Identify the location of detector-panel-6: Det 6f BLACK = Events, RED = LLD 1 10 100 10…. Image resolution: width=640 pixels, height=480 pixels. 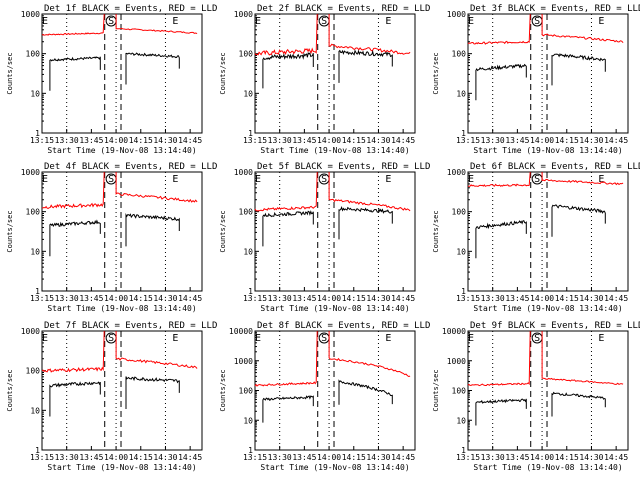
(536, 237).